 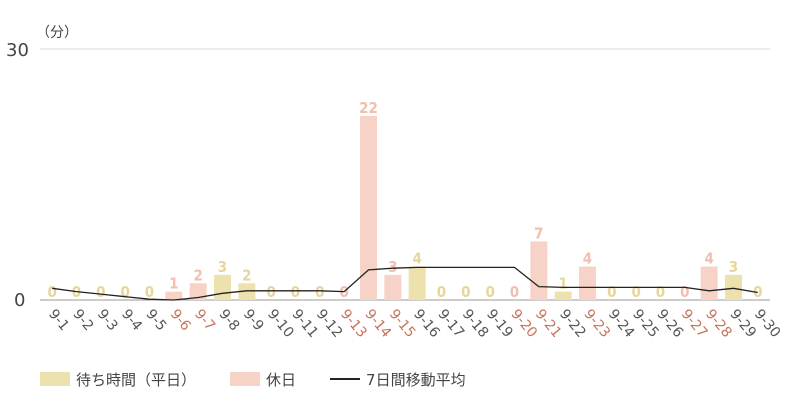 I want to click on x-tick-9-10: 9-10, so click(x=280, y=323).